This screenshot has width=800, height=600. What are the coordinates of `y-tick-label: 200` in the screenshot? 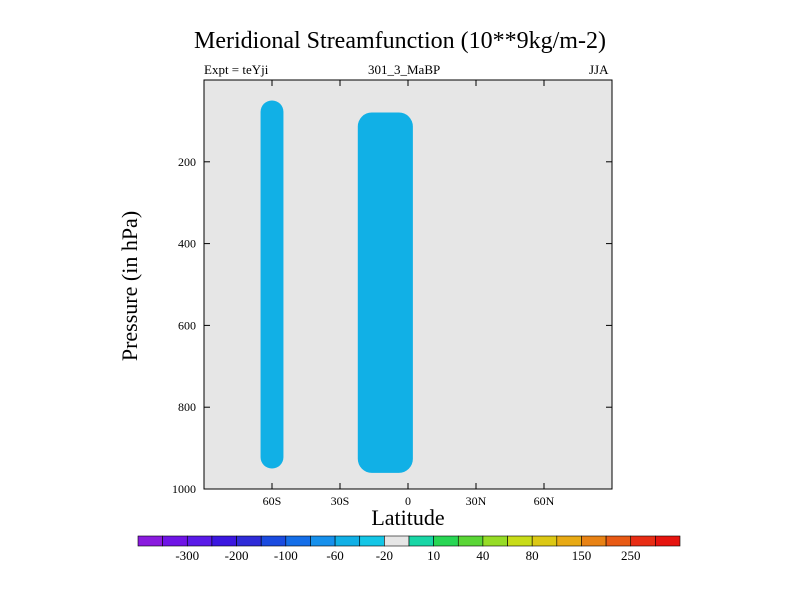 It's located at (187, 162).